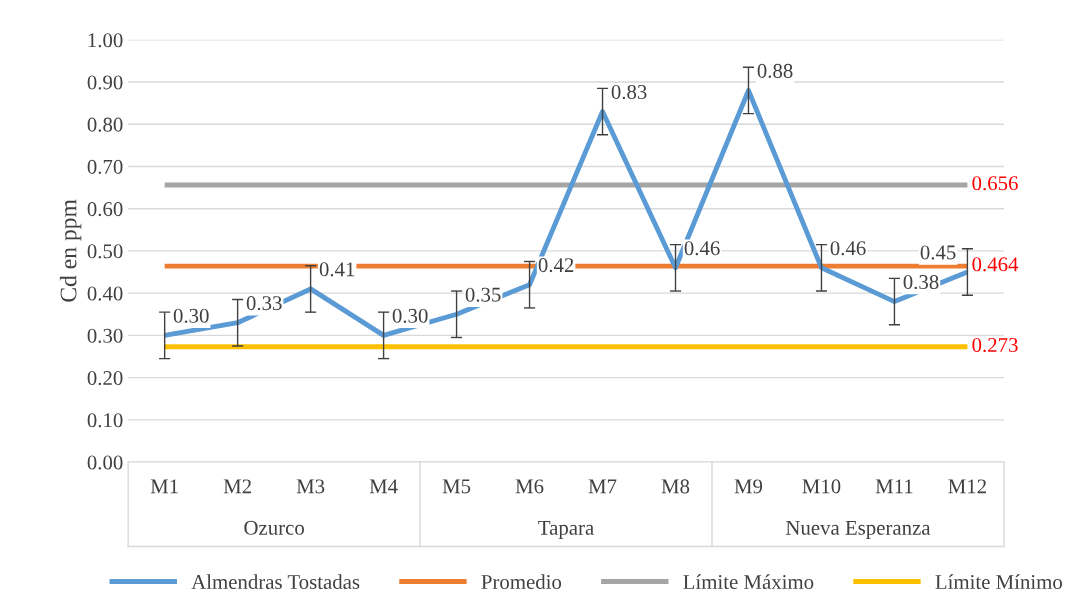  Describe the element at coordinates (748, 582) in the screenshot. I see `legend-label: Límite Máximo` at that location.